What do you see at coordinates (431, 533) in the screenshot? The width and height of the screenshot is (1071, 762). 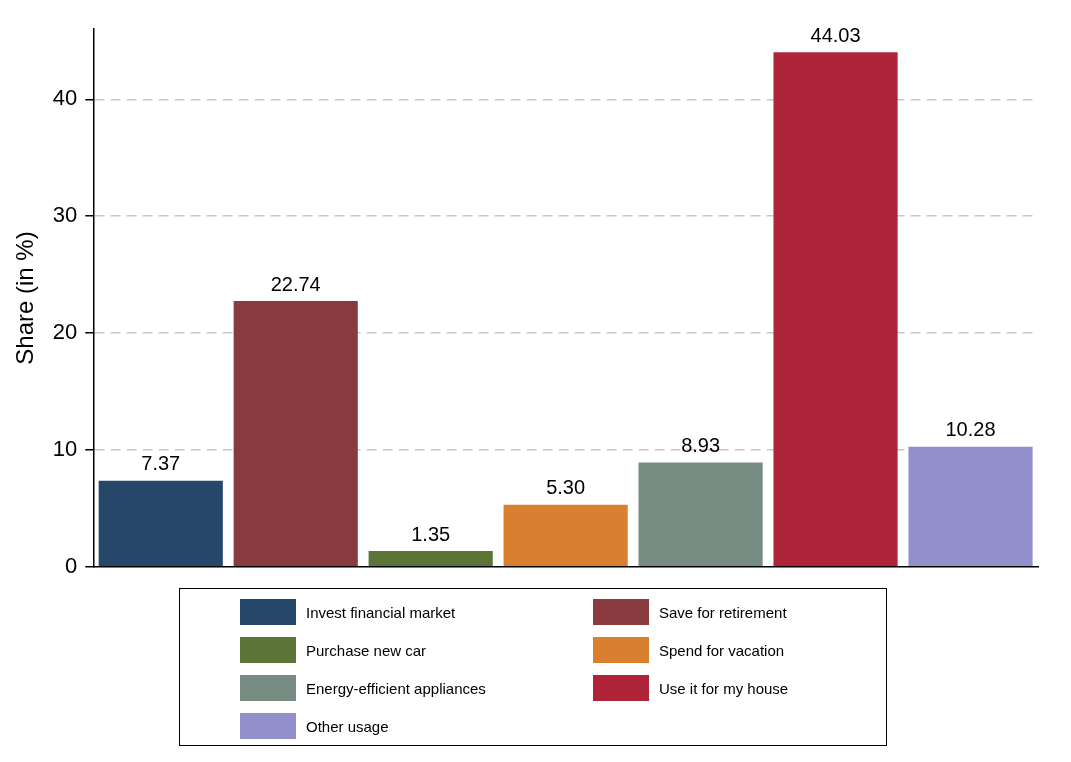 I see `data-label: 1.35` at bounding box center [431, 533].